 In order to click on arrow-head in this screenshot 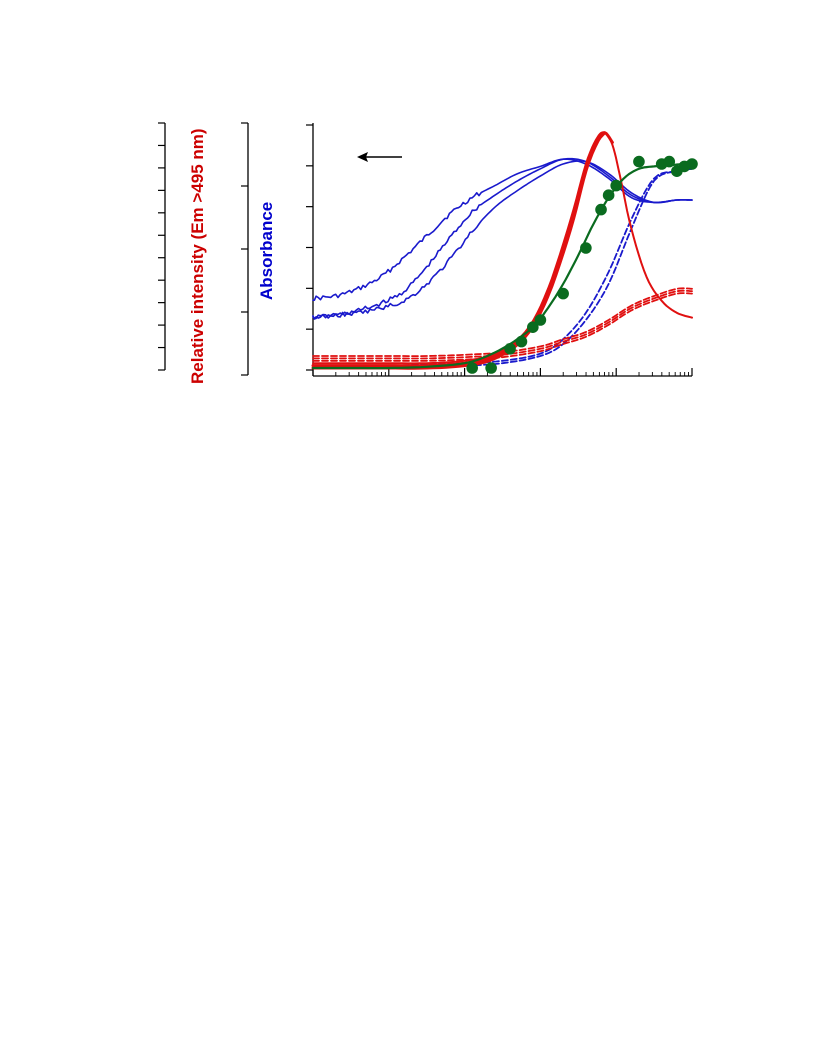, I will do `click(362, 157)`.